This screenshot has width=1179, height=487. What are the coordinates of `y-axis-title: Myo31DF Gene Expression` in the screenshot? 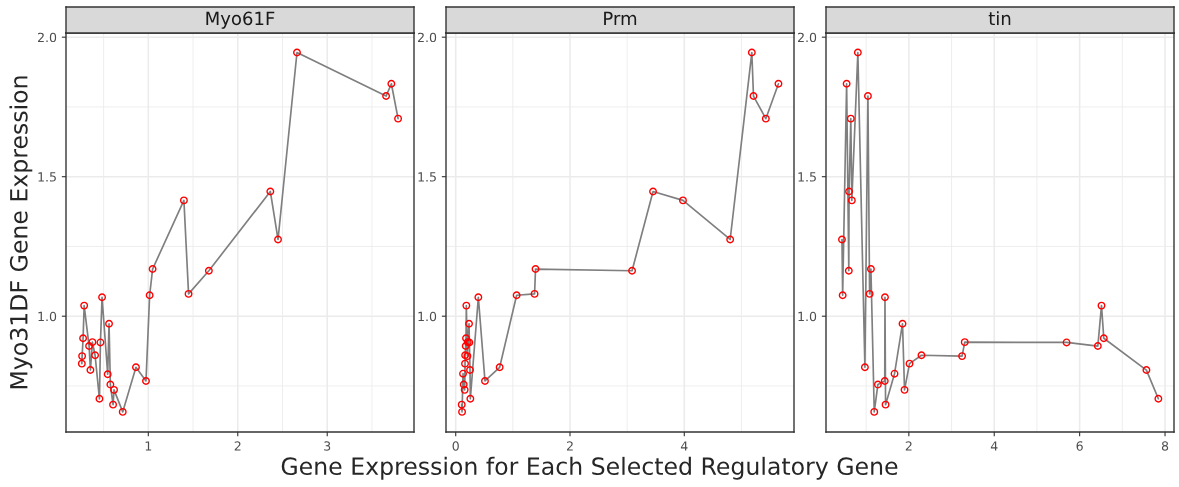 It's located at (21, 232).